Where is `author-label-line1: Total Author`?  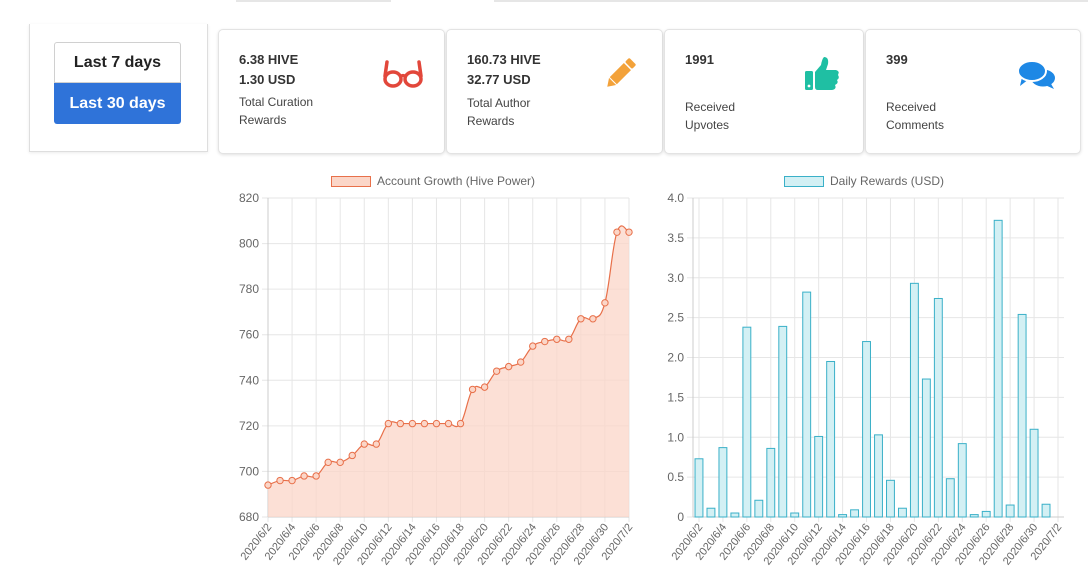 author-label-line1: Total Author is located at coordinates (499, 103).